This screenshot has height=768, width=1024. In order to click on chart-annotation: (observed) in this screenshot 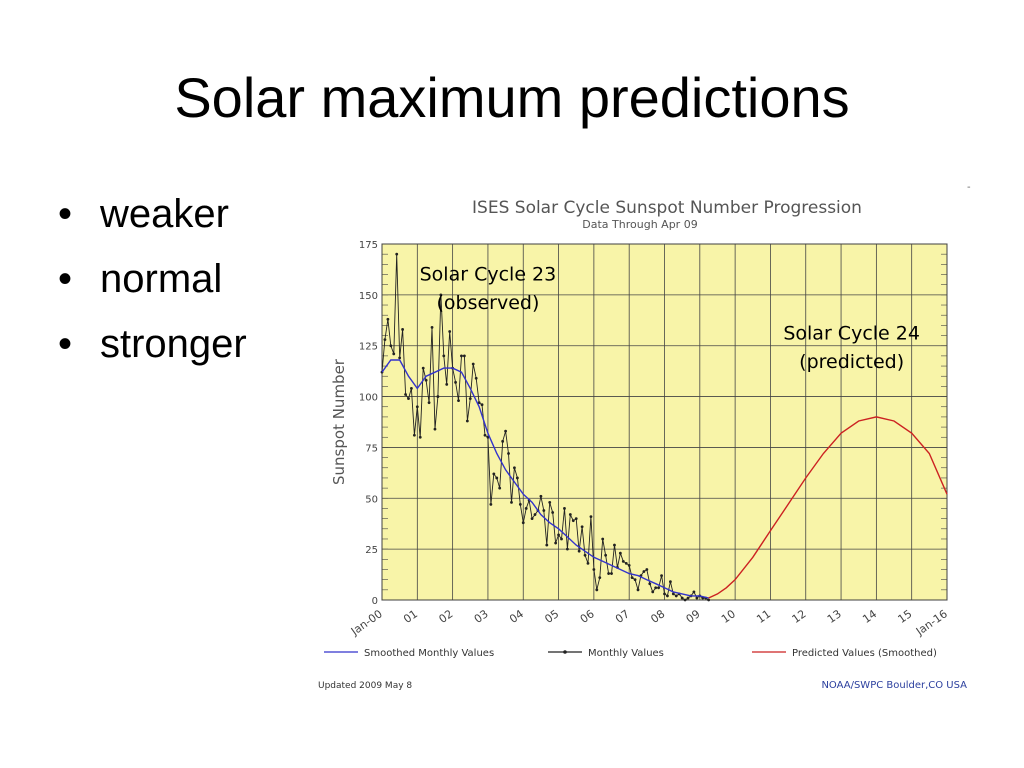, I will do `click(487, 303)`.